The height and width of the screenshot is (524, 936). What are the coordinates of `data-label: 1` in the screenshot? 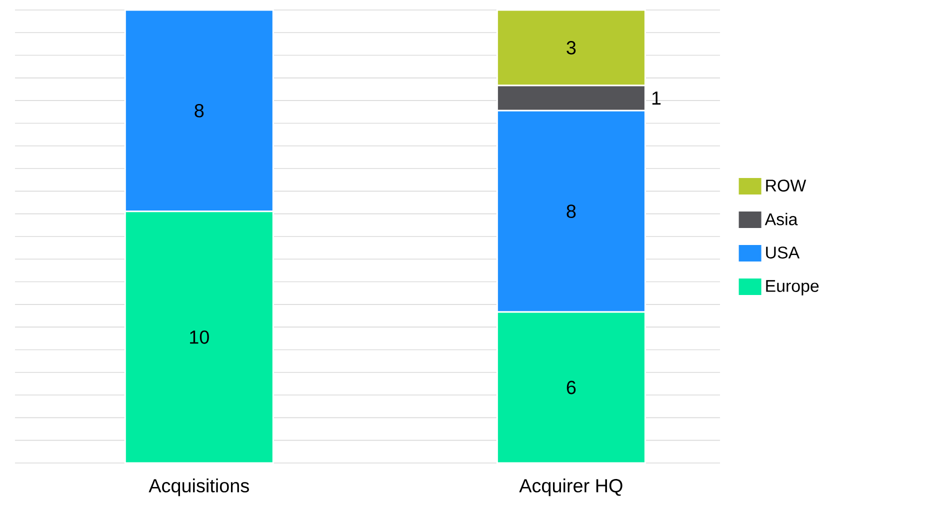 It's located at (656, 98).